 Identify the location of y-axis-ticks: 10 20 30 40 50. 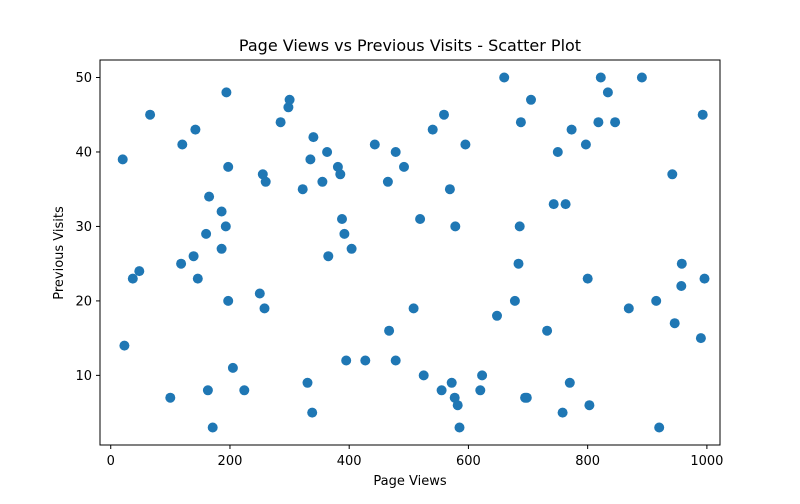
(87, 227).